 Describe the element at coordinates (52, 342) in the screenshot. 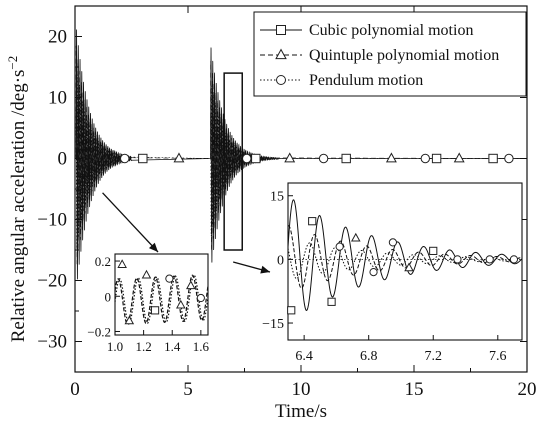

I see `y-tick-label: −30` at that location.